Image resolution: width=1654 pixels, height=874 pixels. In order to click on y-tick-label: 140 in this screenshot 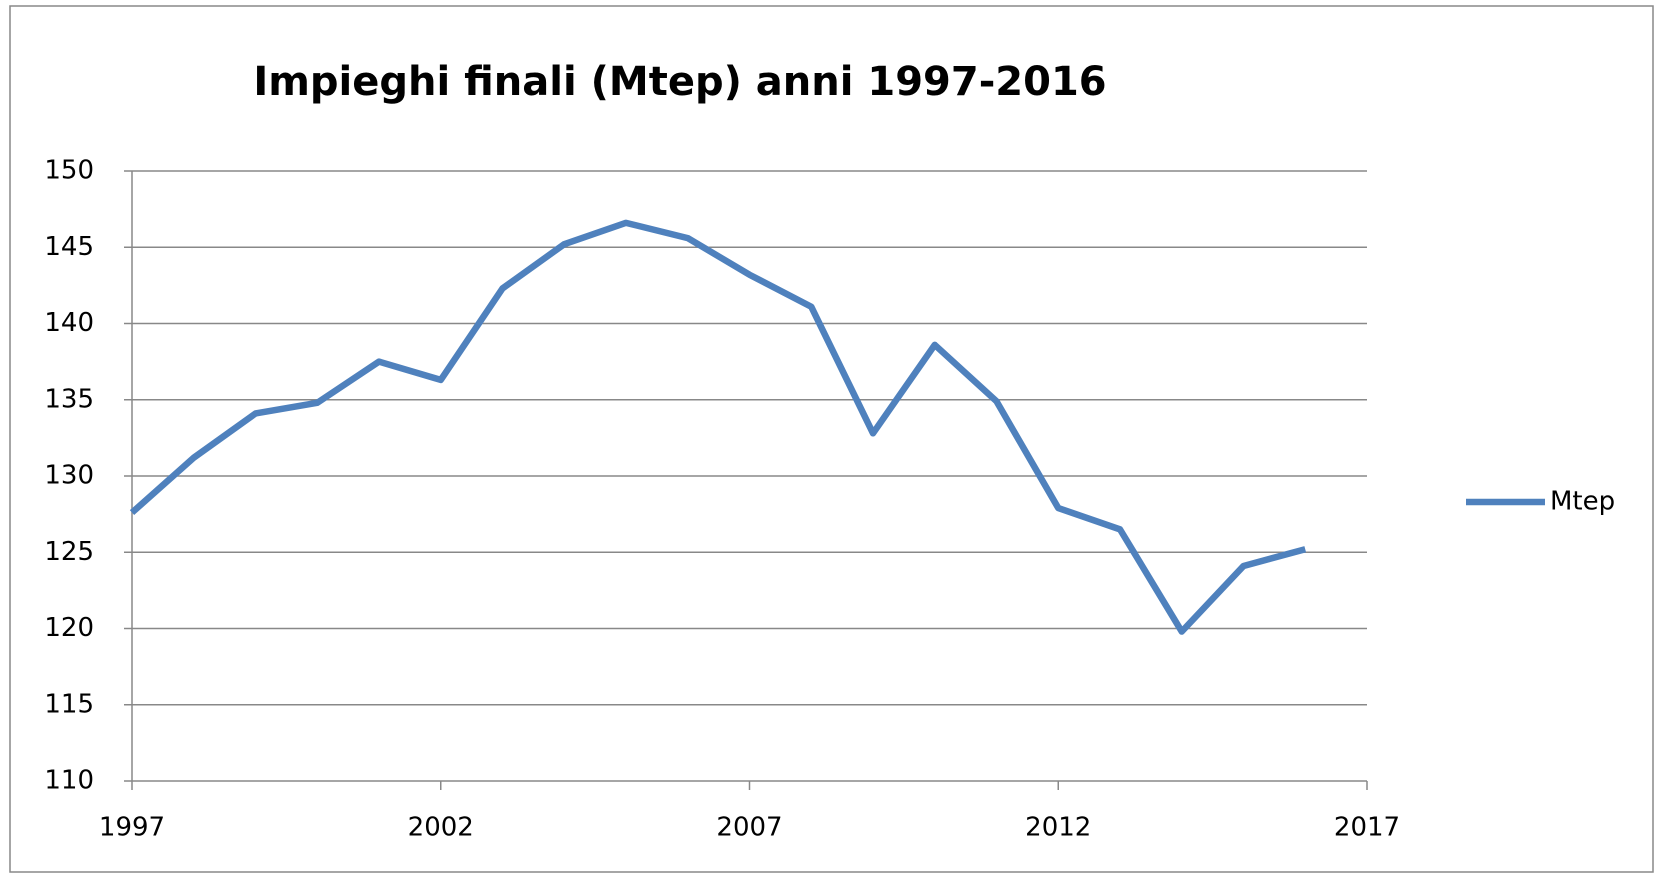, I will do `click(69, 323)`.